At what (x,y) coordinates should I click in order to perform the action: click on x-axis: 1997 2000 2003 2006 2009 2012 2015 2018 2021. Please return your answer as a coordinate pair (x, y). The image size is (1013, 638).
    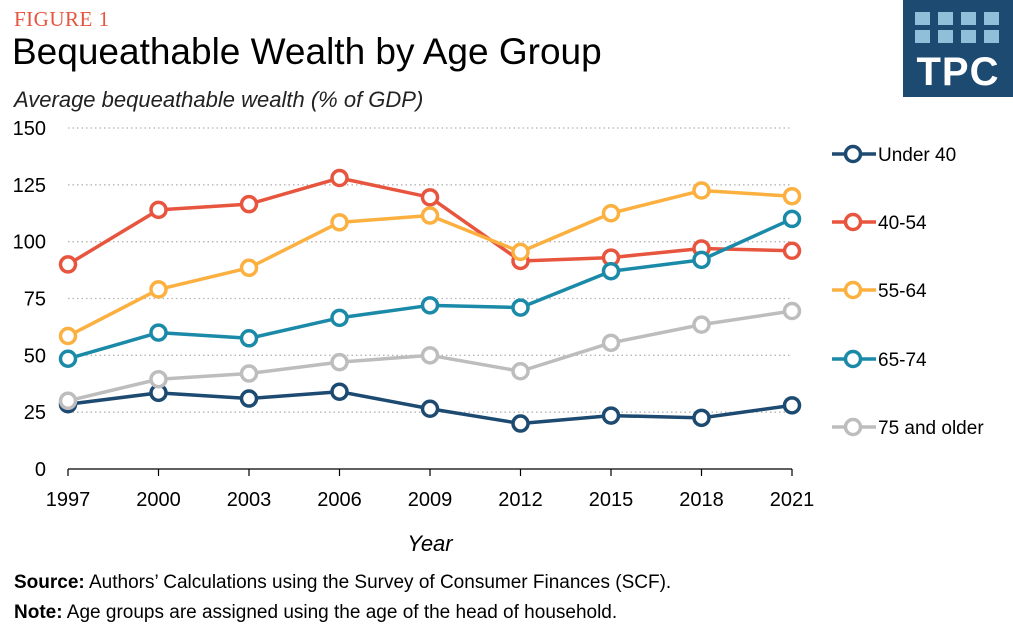
    Looking at the image, I should click on (430, 489).